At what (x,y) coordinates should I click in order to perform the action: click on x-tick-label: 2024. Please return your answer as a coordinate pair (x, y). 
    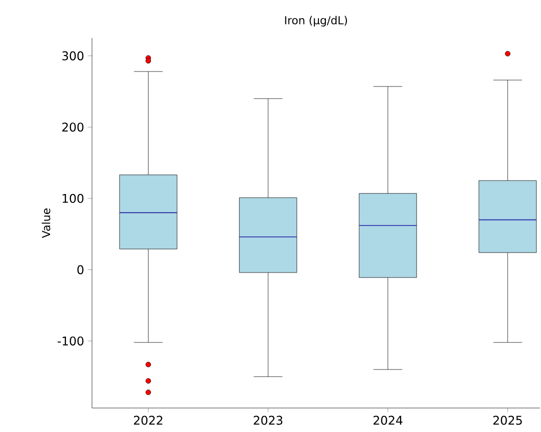
    Looking at the image, I should click on (388, 420).